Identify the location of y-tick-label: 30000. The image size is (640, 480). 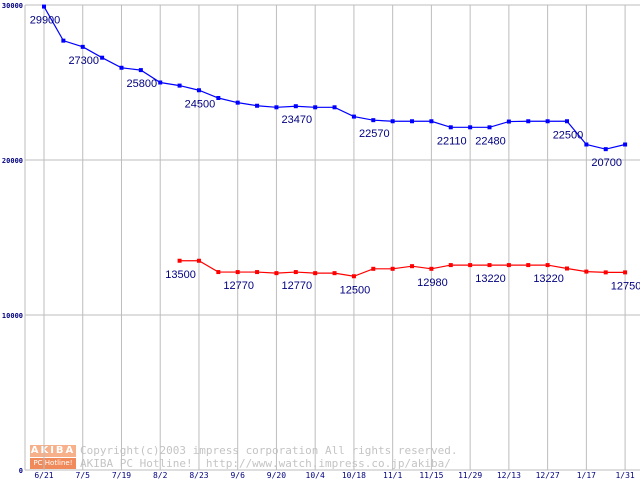
(12, 6).